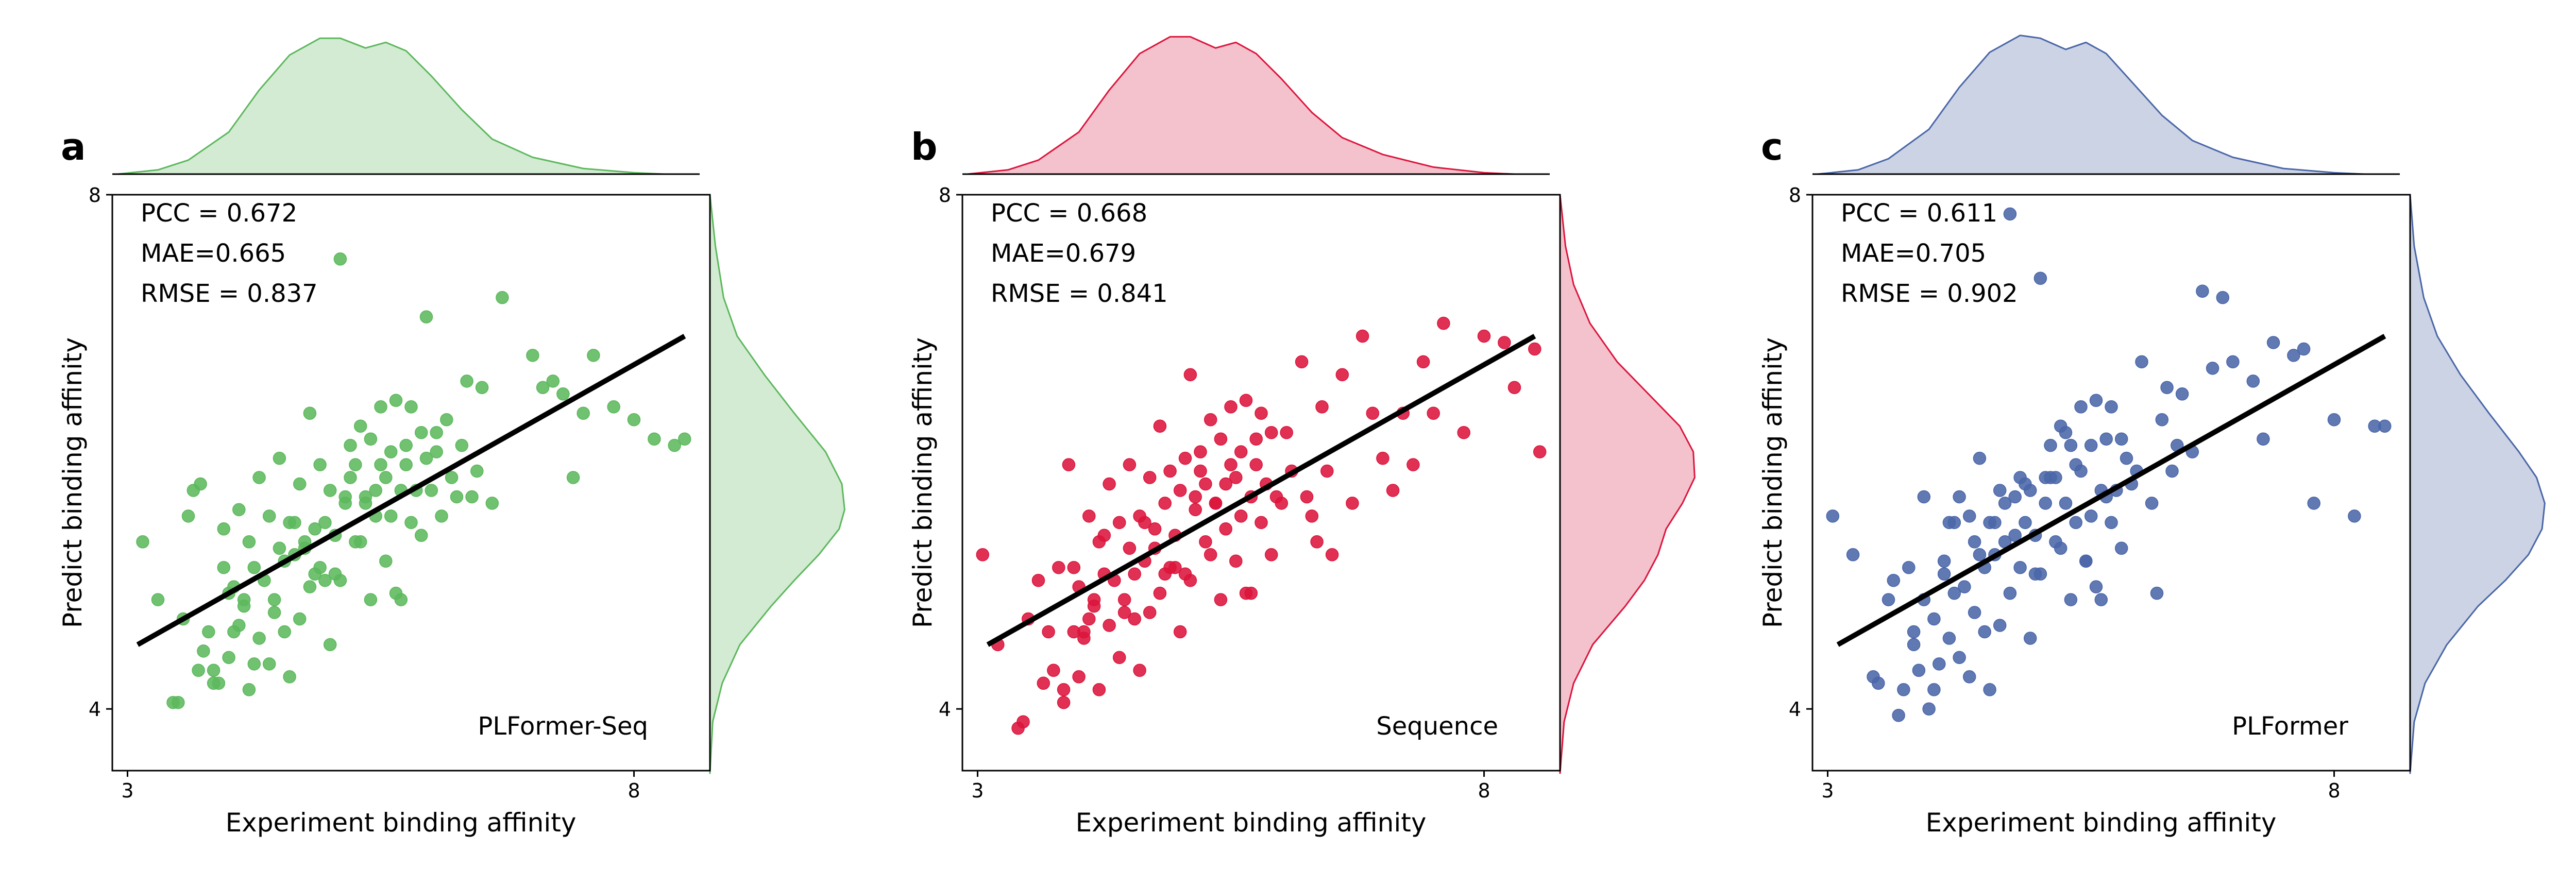 This screenshot has width=2576, height=885. Describe the element at coordinates (213, 254) in the screenshot. I see `metric-text: MAE=0.665` at that location.